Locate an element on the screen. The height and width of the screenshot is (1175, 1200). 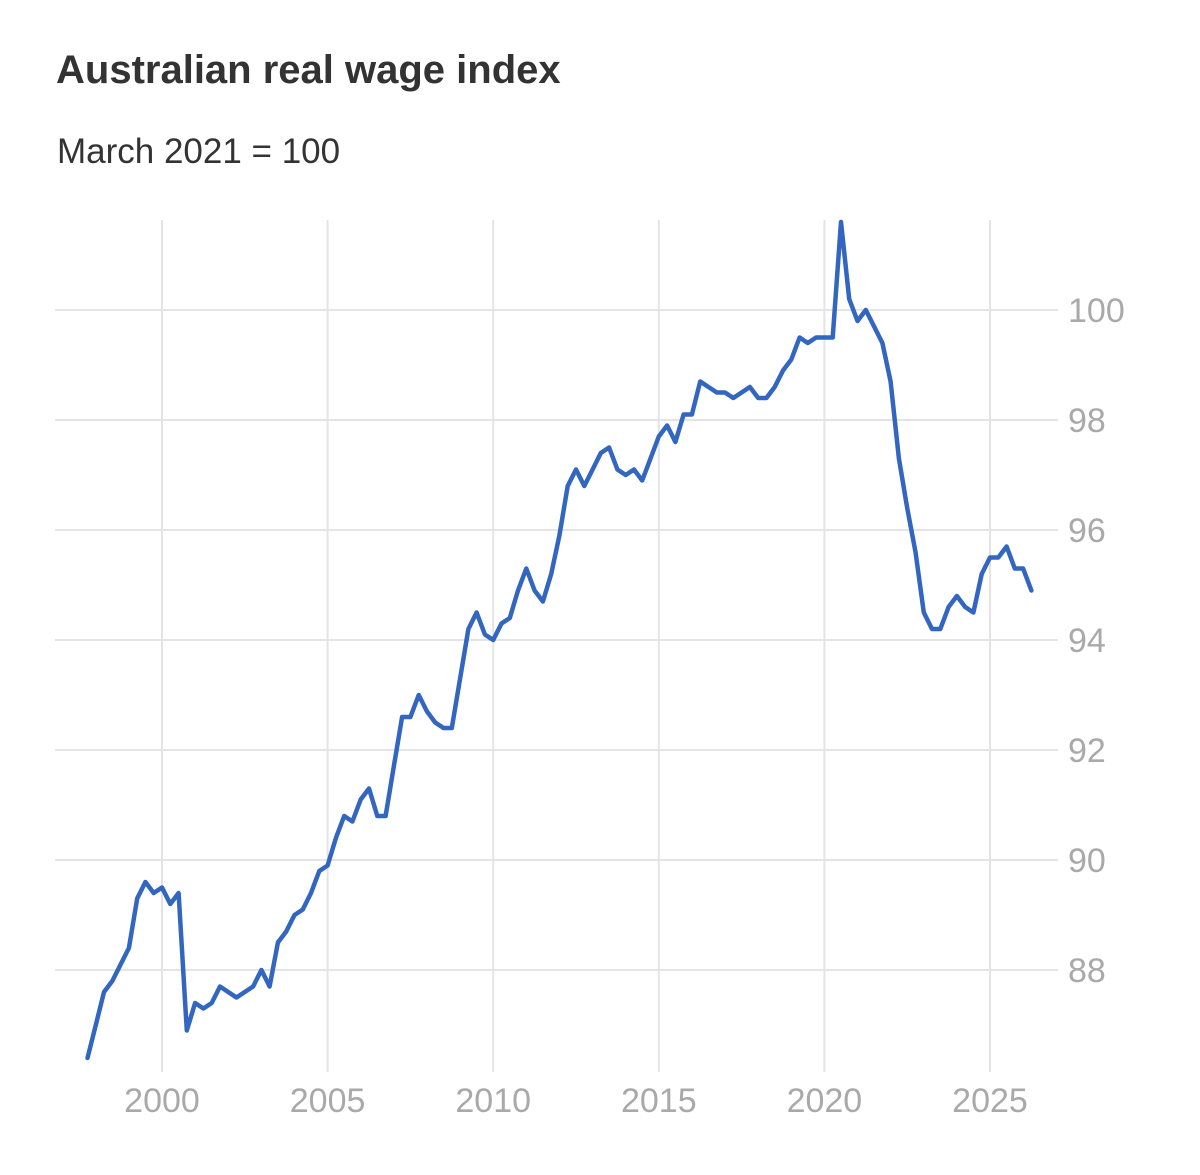
x-tick-label-2000: 2000 is located at coordinates (162, 1101).